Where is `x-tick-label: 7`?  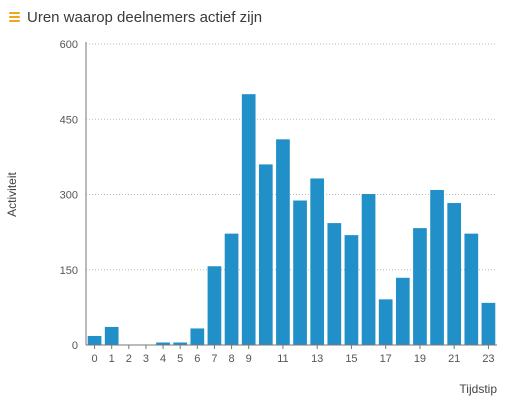 x-tick-label: 7 is located at coordinates (214, 359).